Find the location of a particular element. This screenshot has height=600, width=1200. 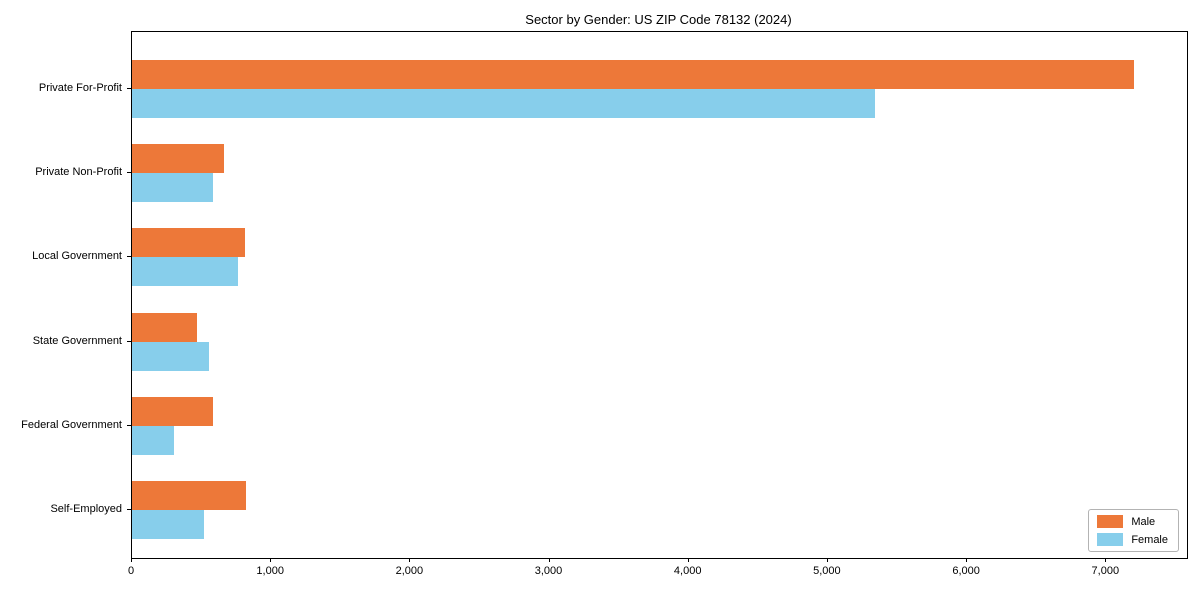

category-label-federal-government: Federal Government is located at coordinates (71, 424).